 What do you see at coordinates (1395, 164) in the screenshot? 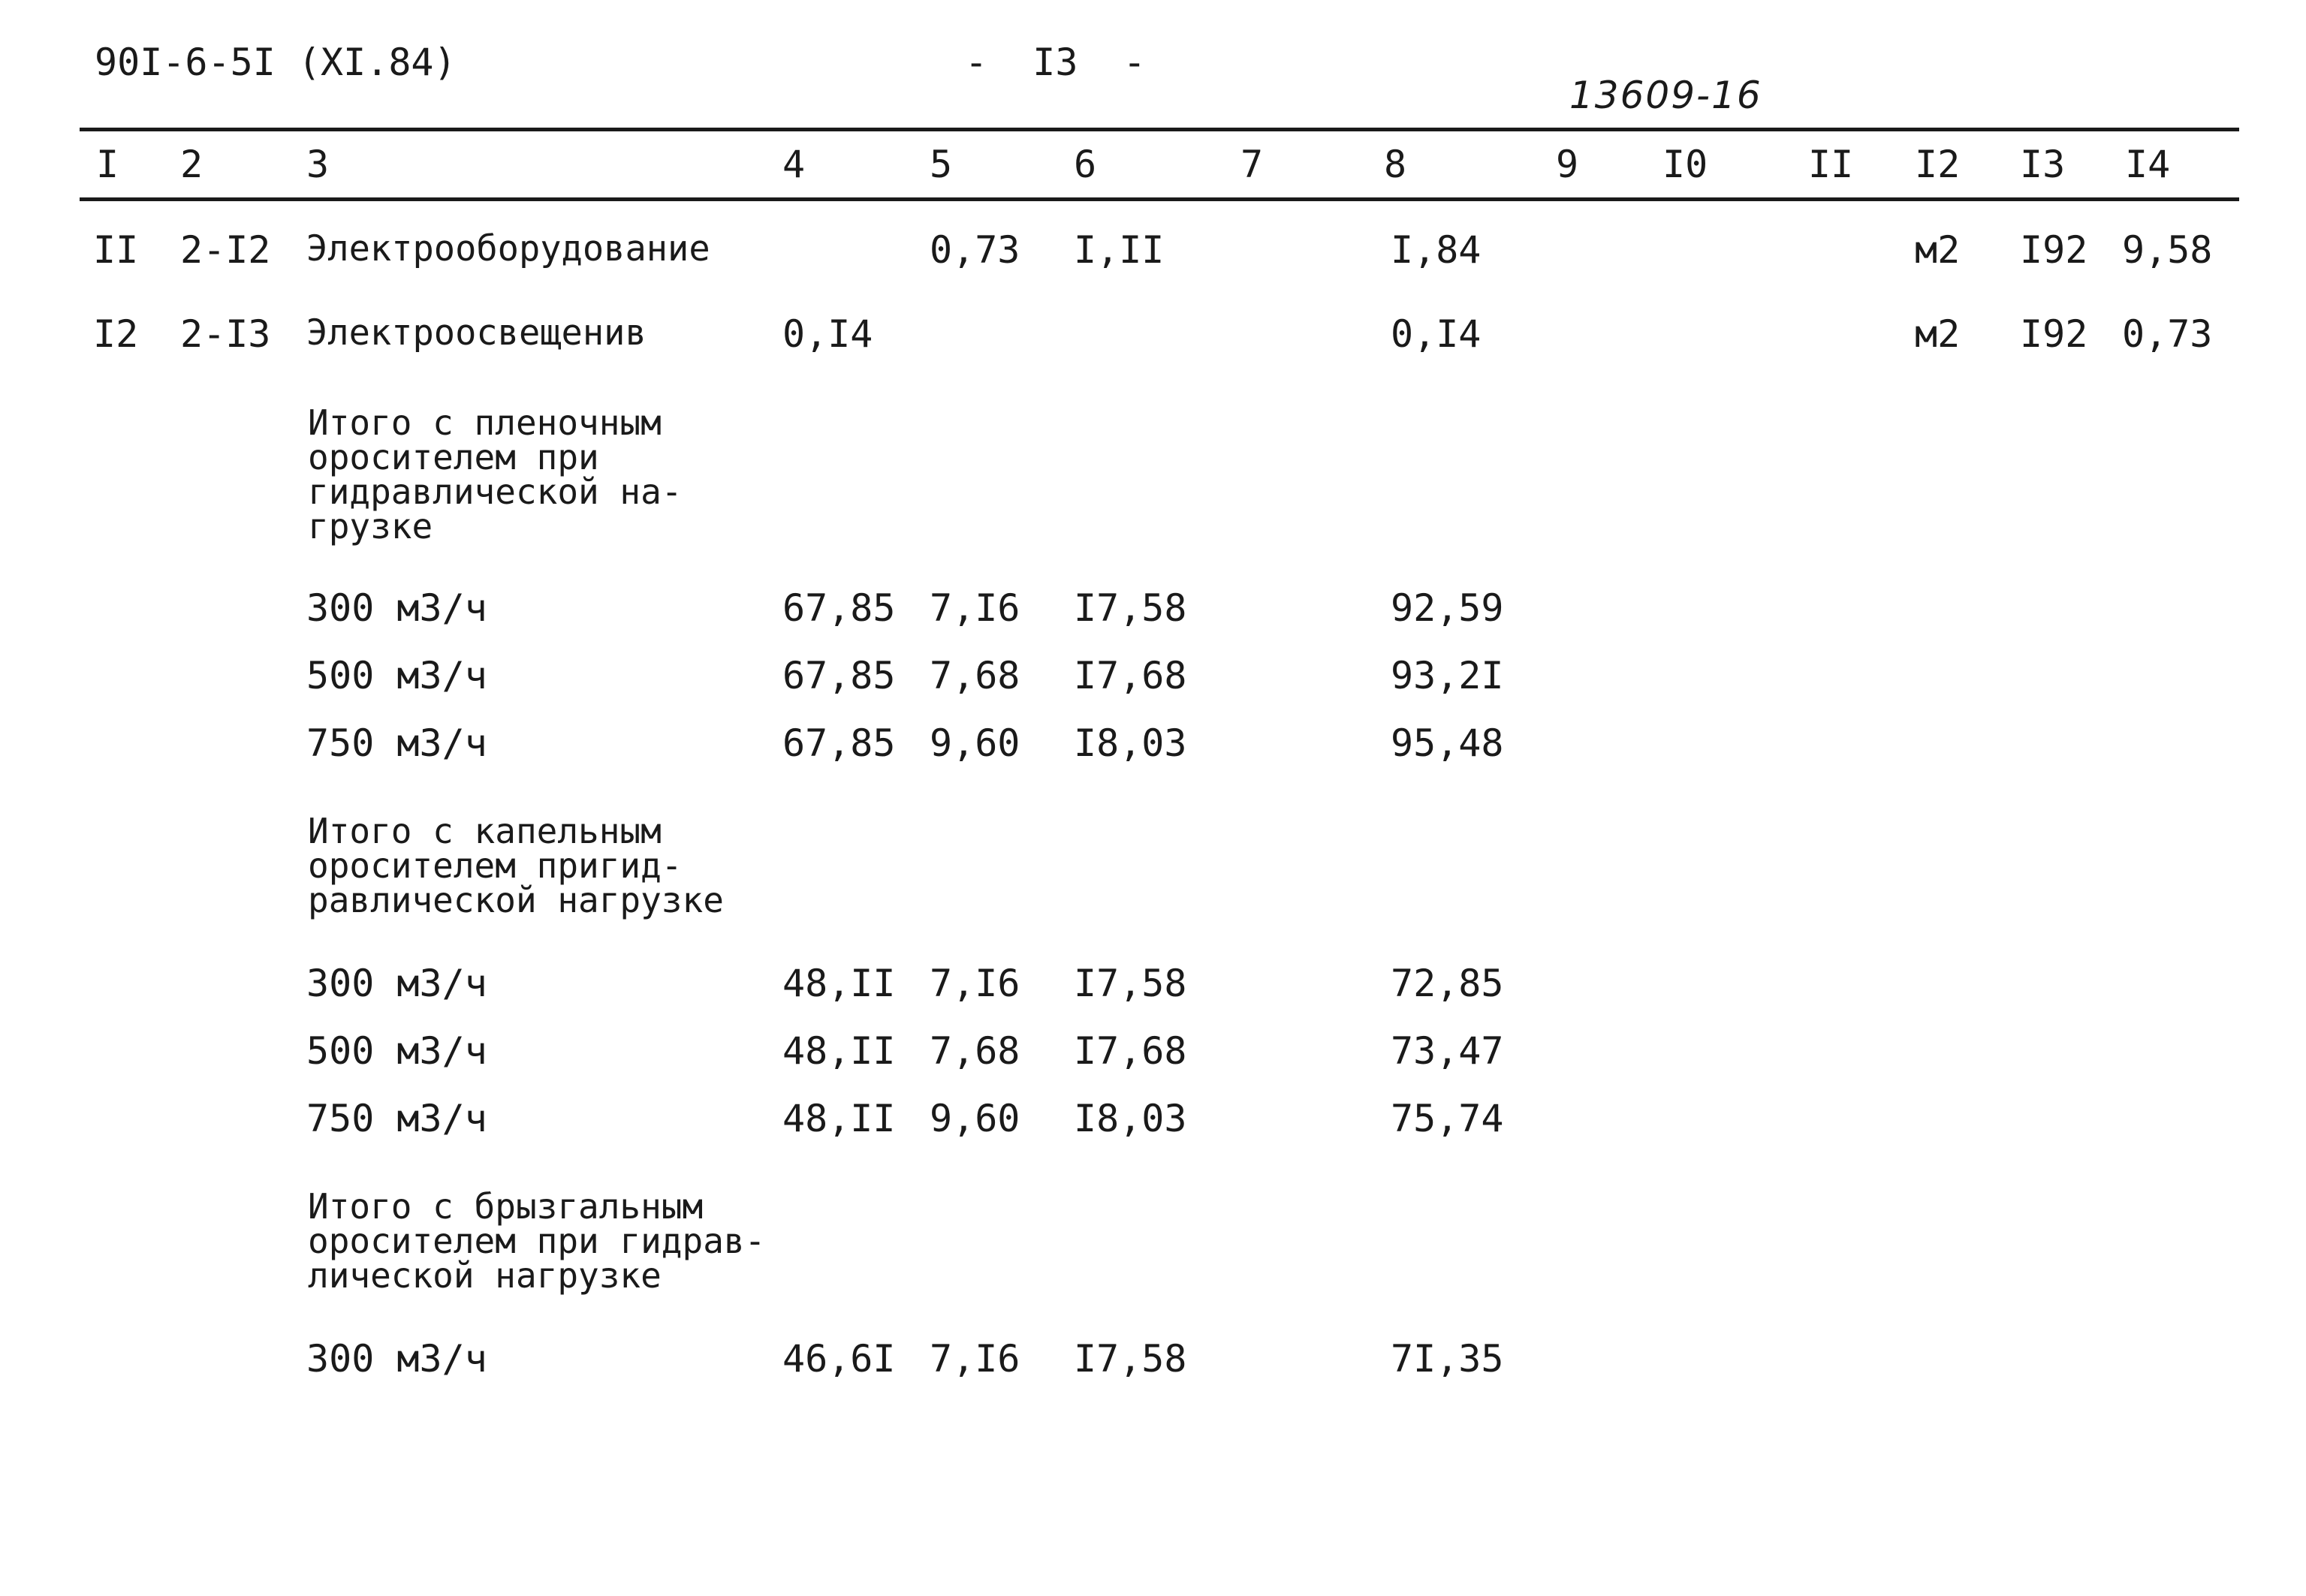
I see `column-header: 8` at bounding box center [1395, 164].